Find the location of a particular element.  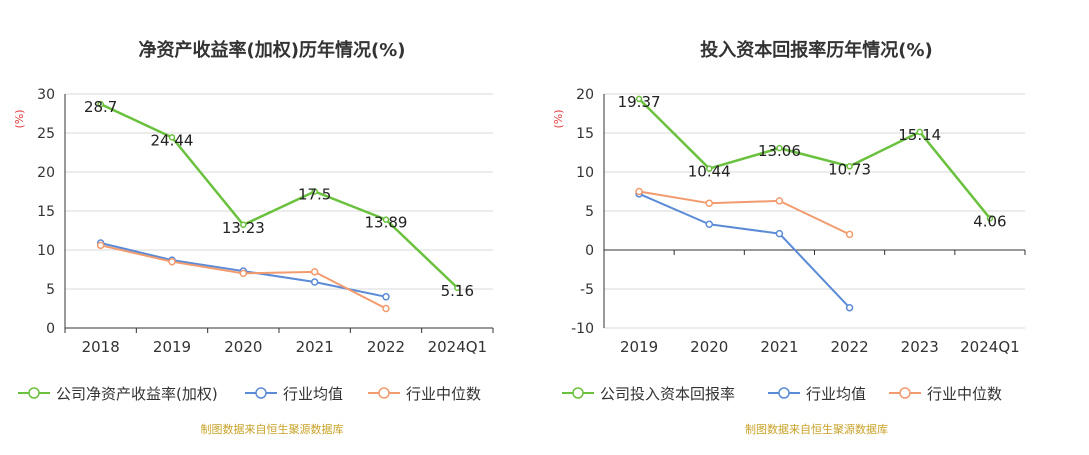

data-label: 28.7 is located at coordinates (100, 107).